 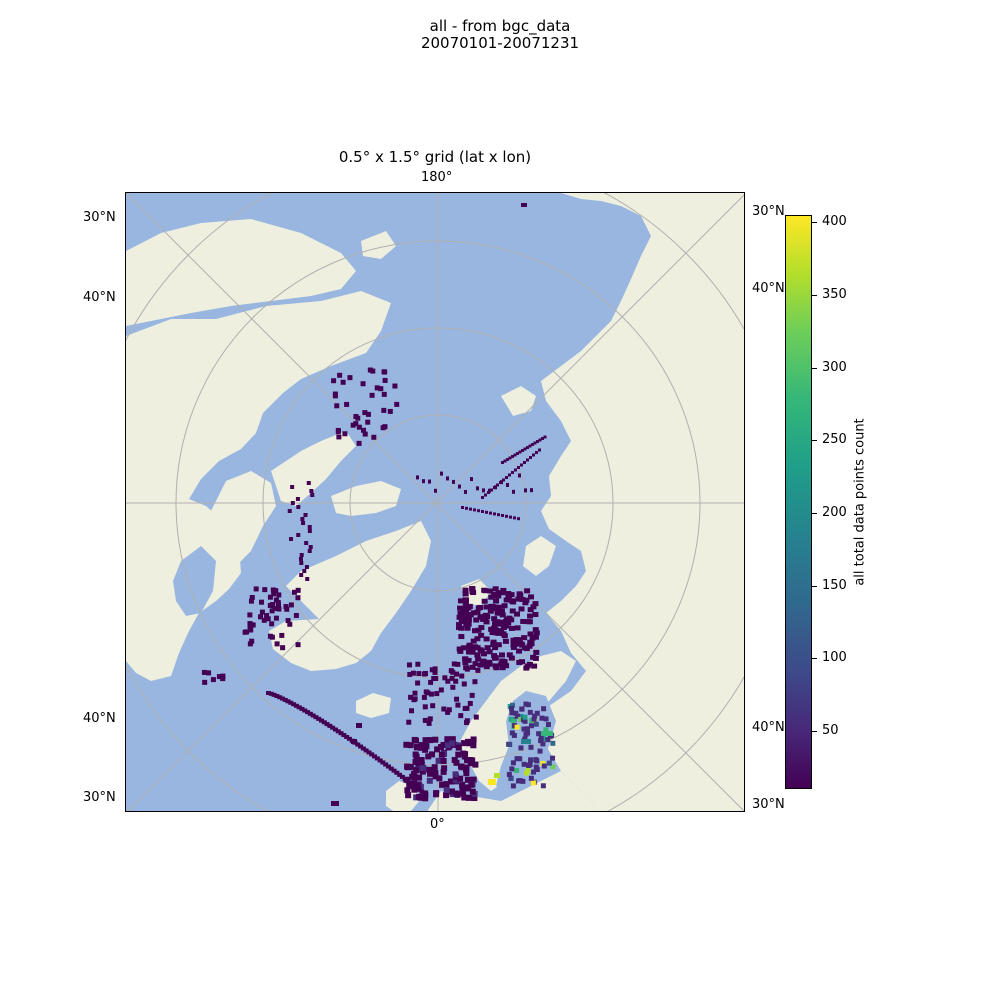 I want to click on ellesmere-island, so click(x=366, y=498).